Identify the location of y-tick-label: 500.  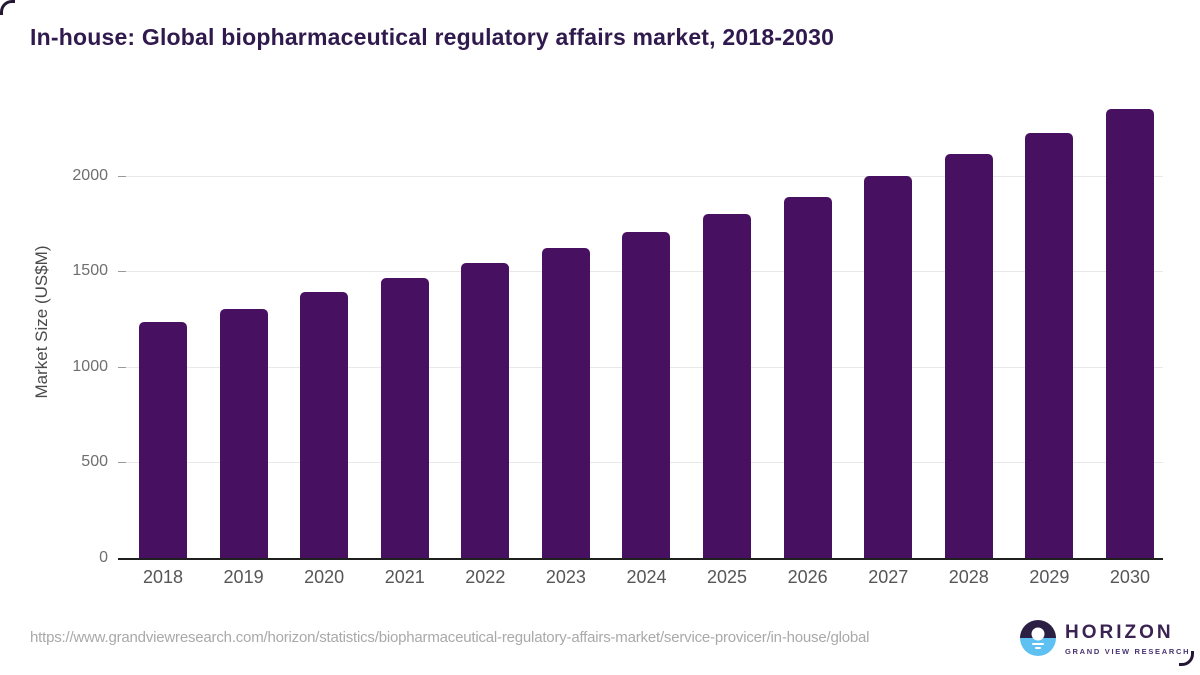
(94, 462).